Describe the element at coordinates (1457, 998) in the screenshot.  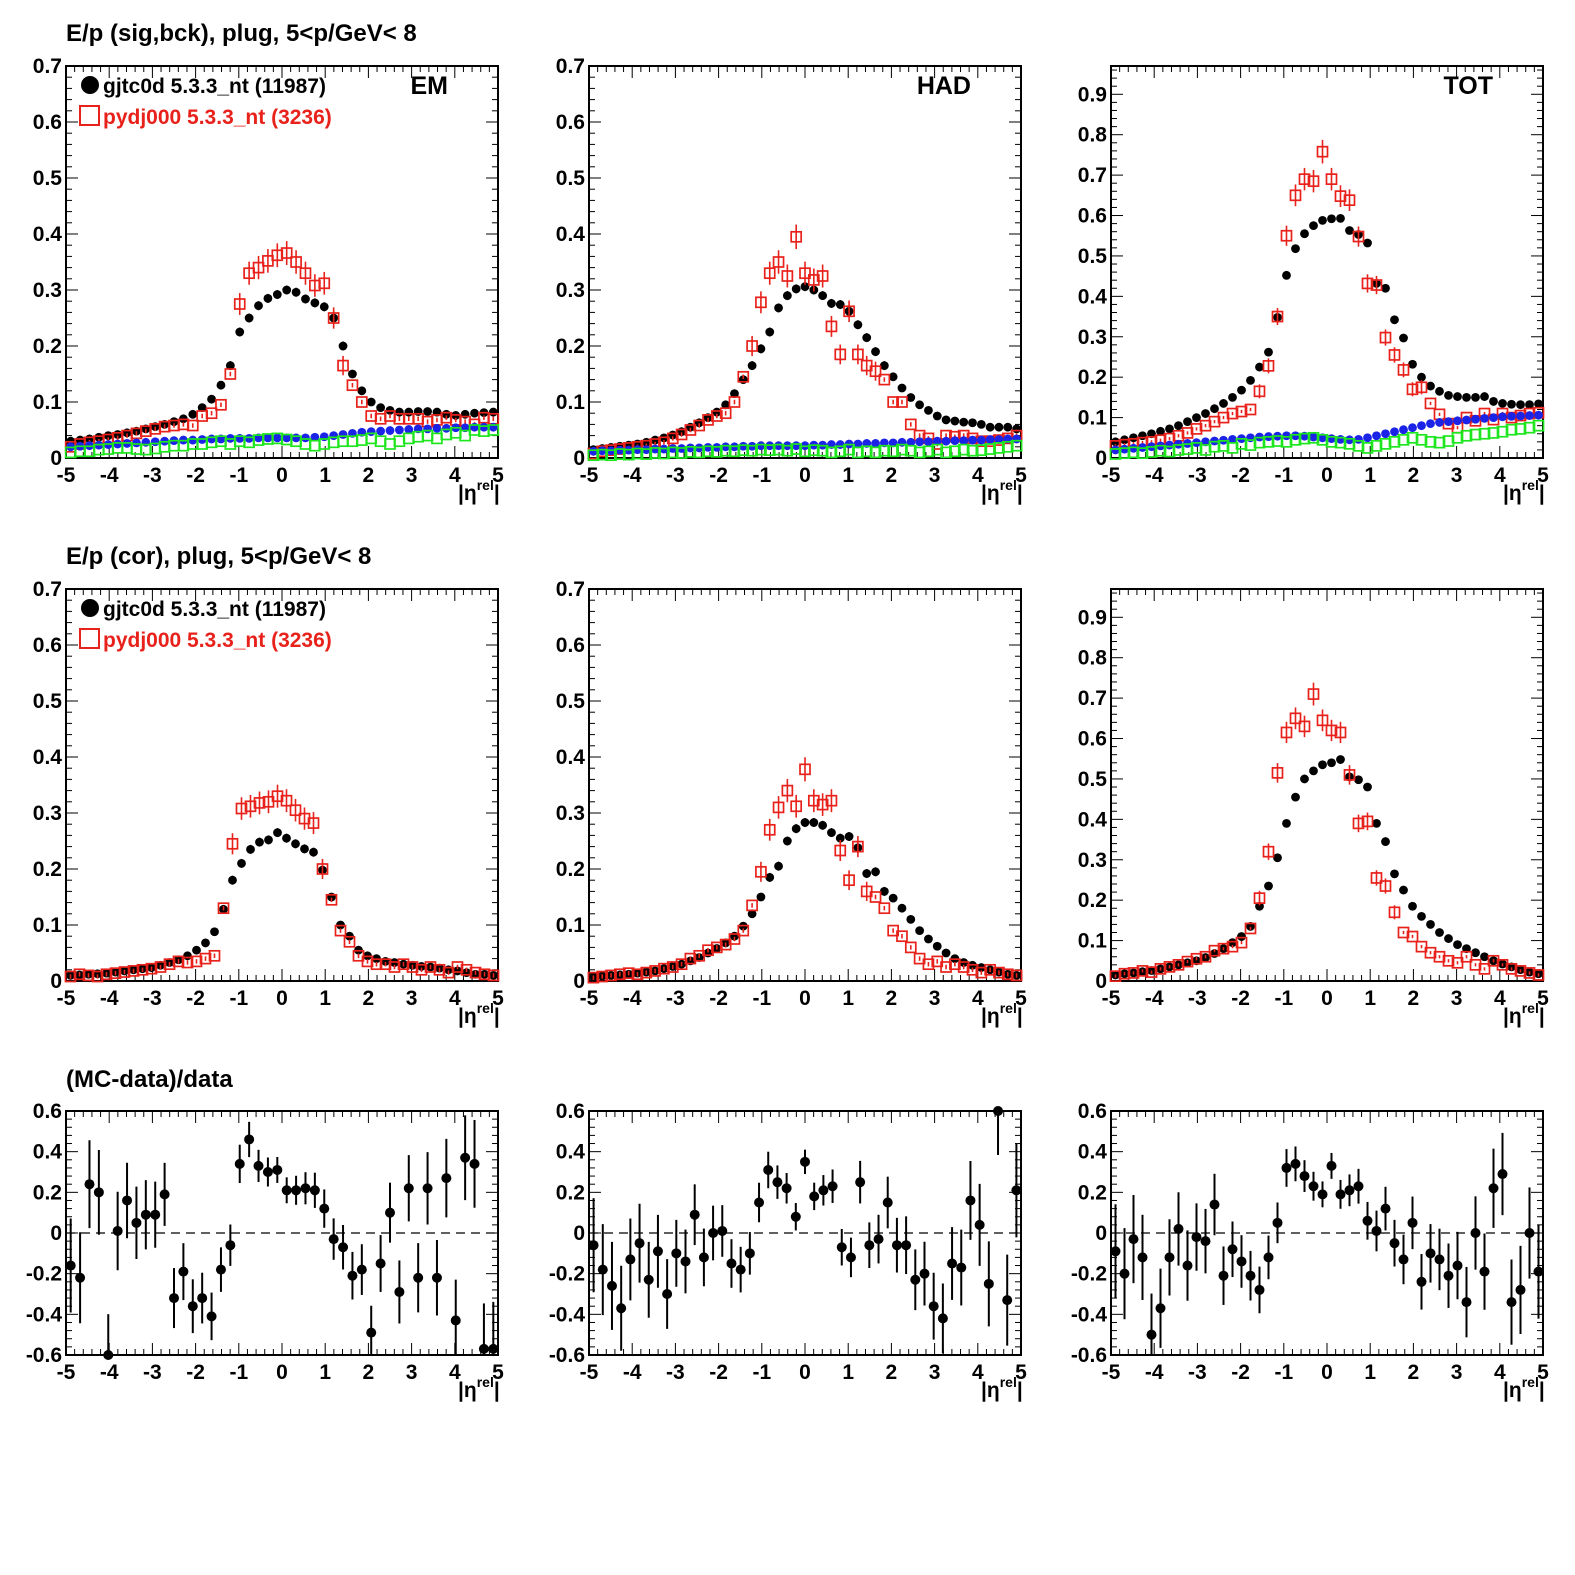
I see `x-tick-label: 3` at that location.